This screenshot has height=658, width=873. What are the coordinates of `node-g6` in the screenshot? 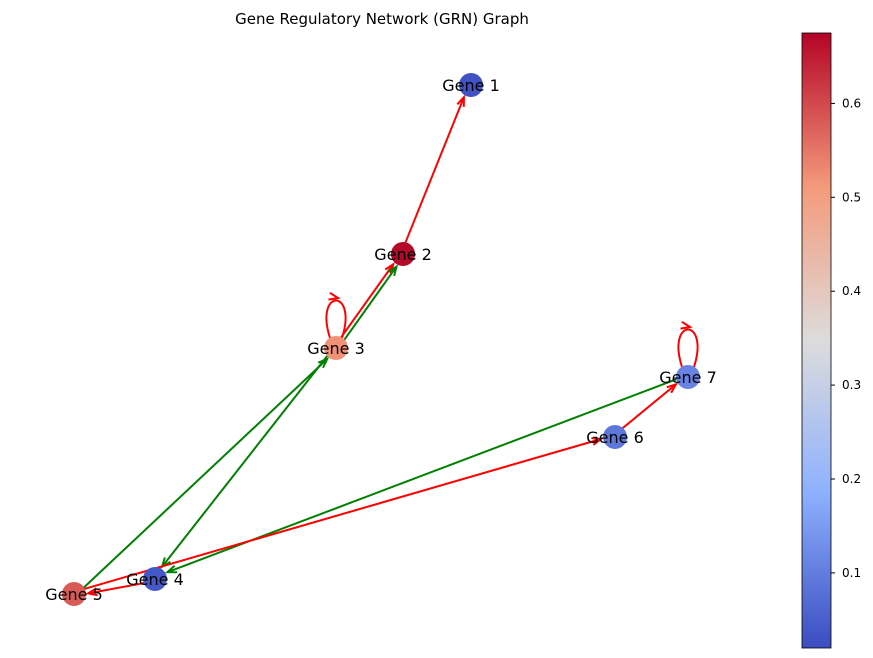 It's located at (615, 437).